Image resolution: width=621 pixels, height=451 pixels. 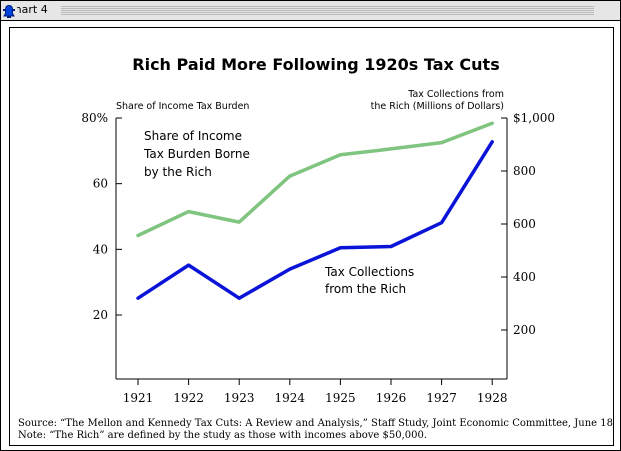 What do you see at coordinates (100, 315) in the screenshot?
I see `left-tick-label: 20` at bounding box center [100, 315].